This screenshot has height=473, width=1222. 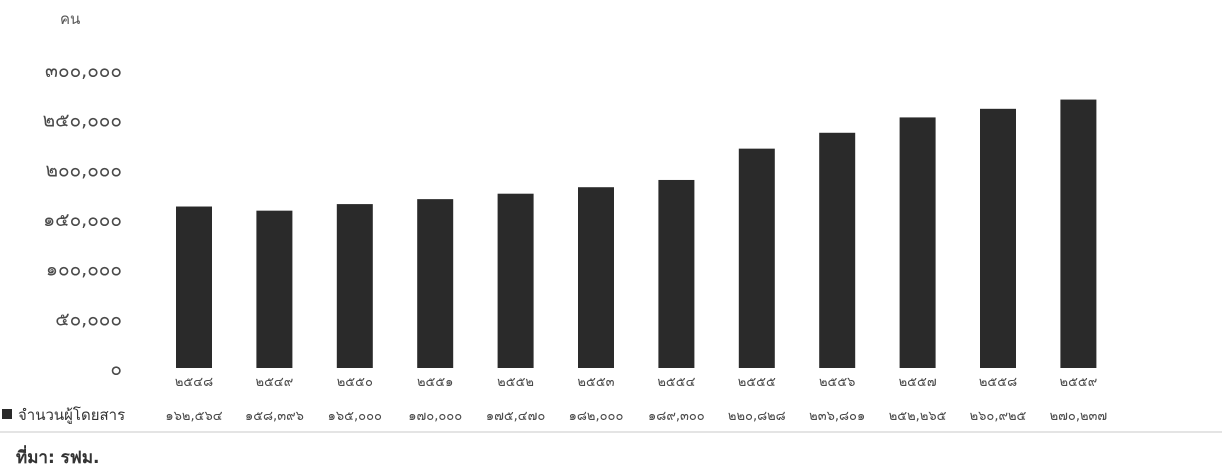 I want to click on value-label: ๒๒๐,๘๒๘, so click(x=757, y=416).